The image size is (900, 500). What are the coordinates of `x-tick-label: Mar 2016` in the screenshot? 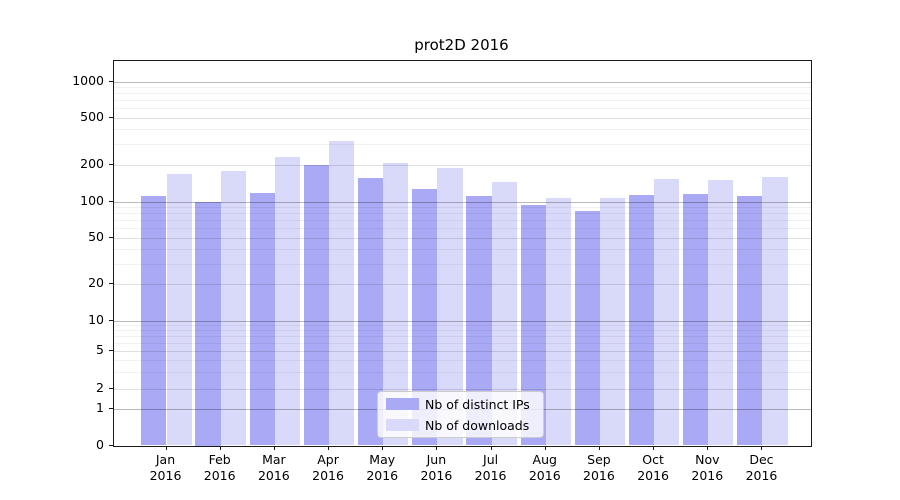 It's located at (273, 467).